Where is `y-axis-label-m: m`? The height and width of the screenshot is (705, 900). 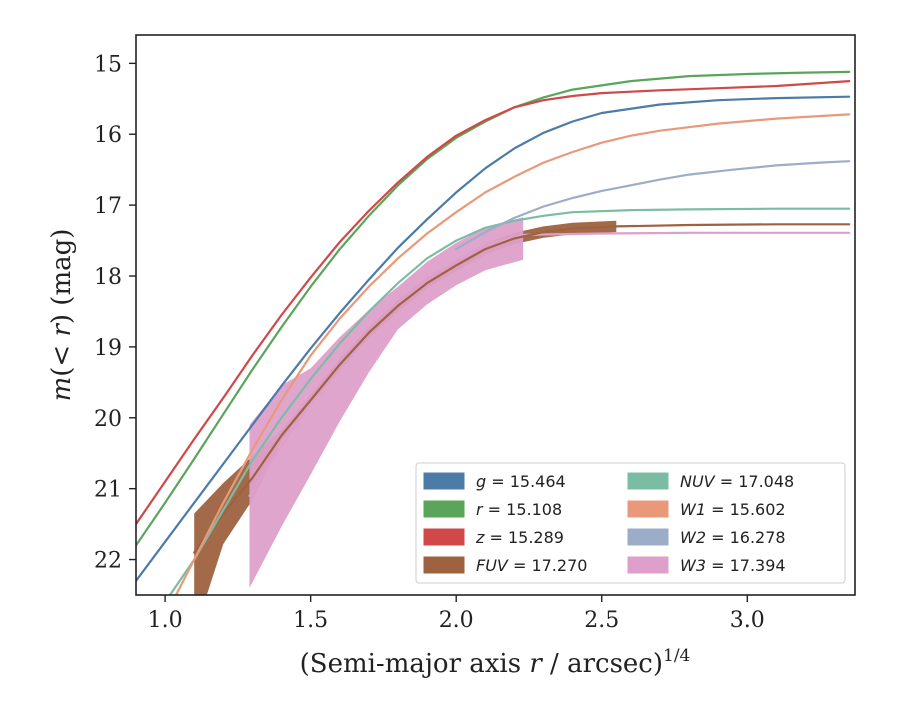 y-axis-label-m: m is located at coordinates (62, 389).